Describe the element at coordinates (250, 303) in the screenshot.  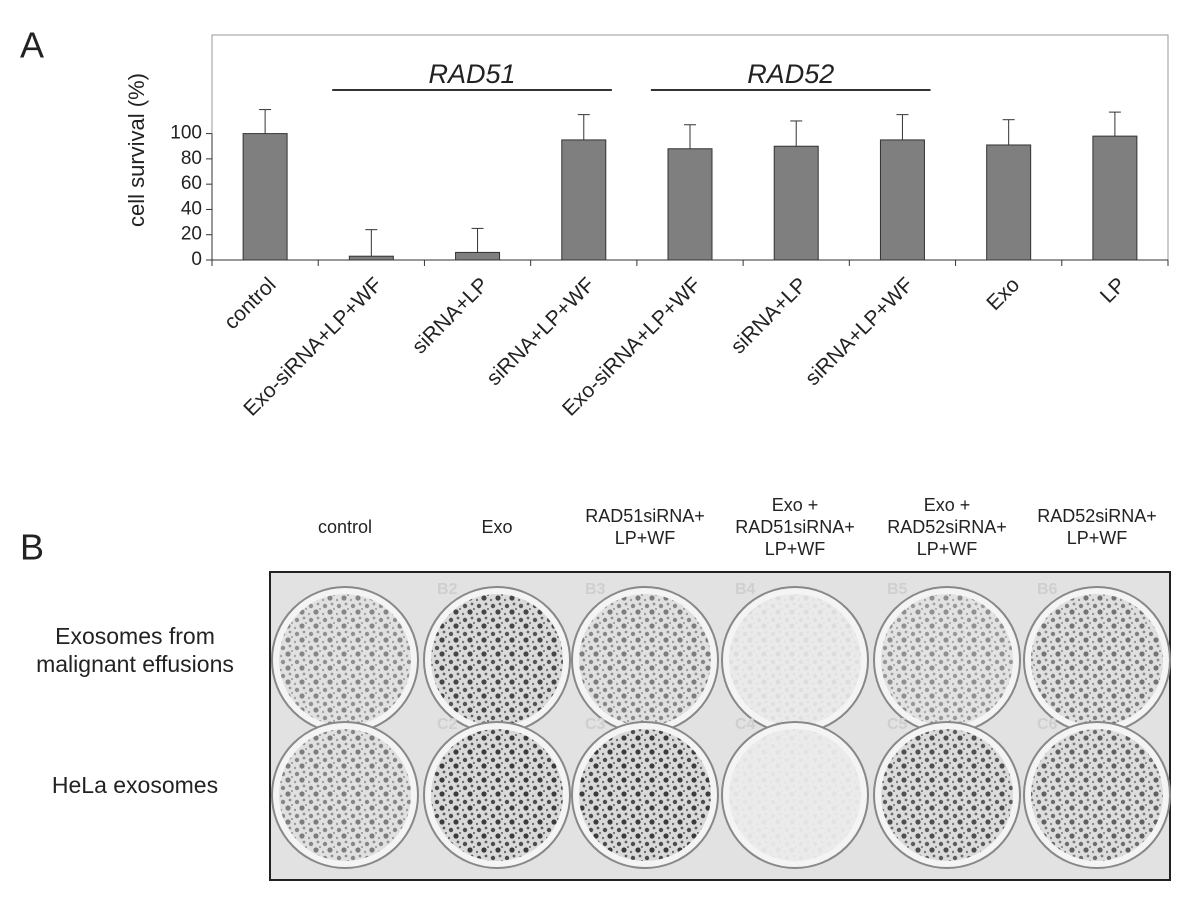
I see `x-tick-label: control` at that location.